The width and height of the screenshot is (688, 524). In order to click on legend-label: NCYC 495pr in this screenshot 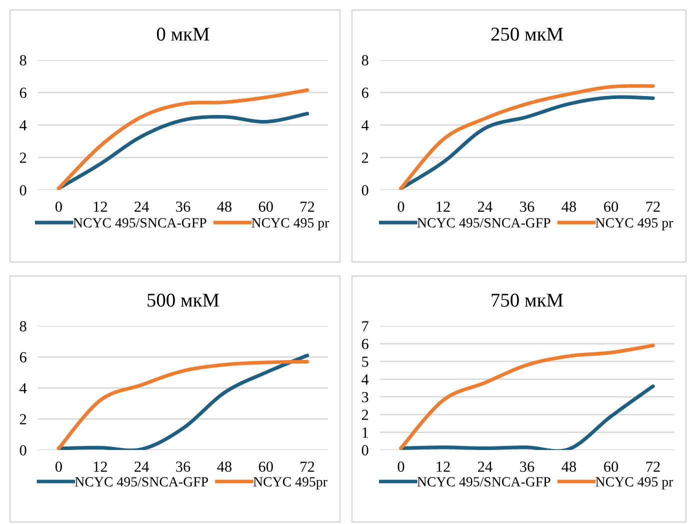, I will do `click(290, 483)`.